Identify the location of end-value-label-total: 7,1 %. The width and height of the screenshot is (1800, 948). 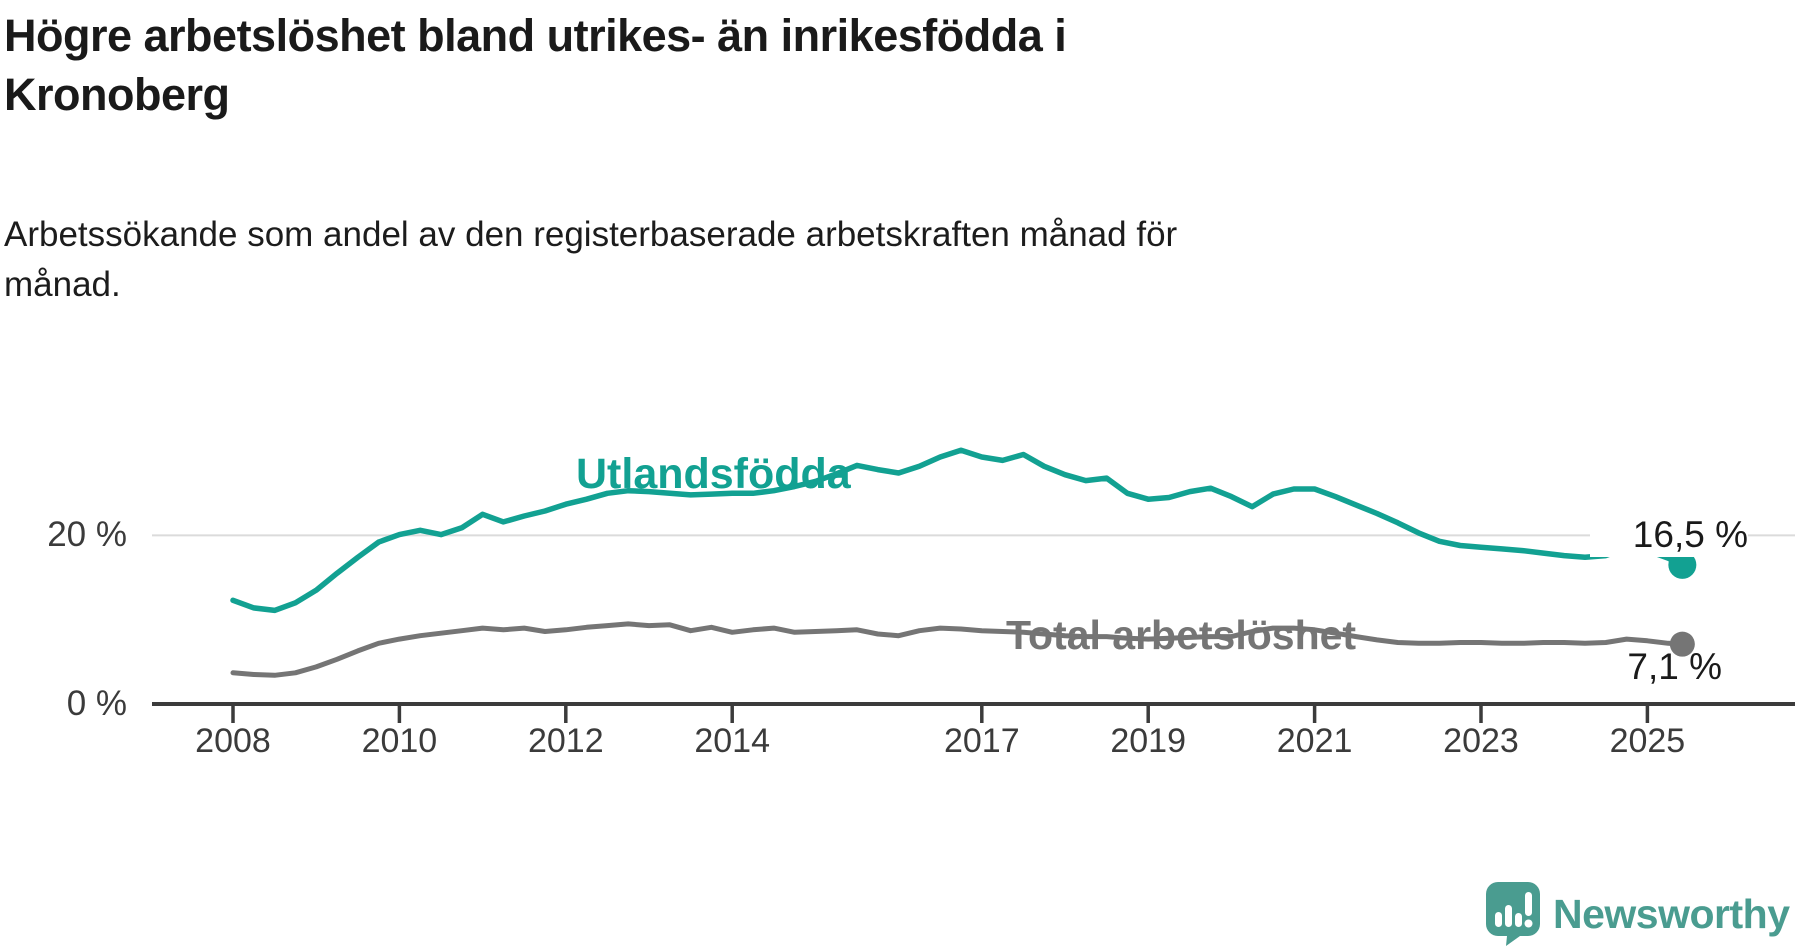
(1674, 666).